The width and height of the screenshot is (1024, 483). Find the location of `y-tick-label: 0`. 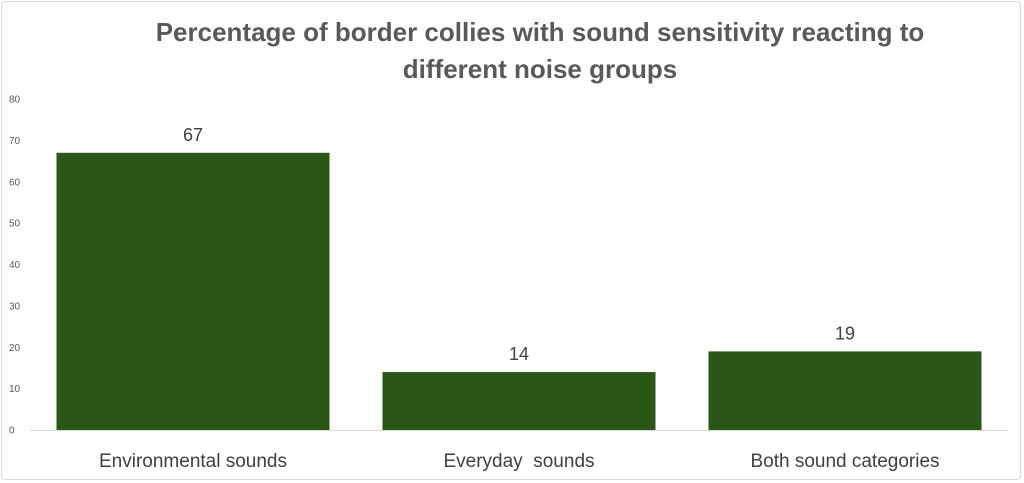

y-tick-label: 0 is located at coordinates (12, 431).